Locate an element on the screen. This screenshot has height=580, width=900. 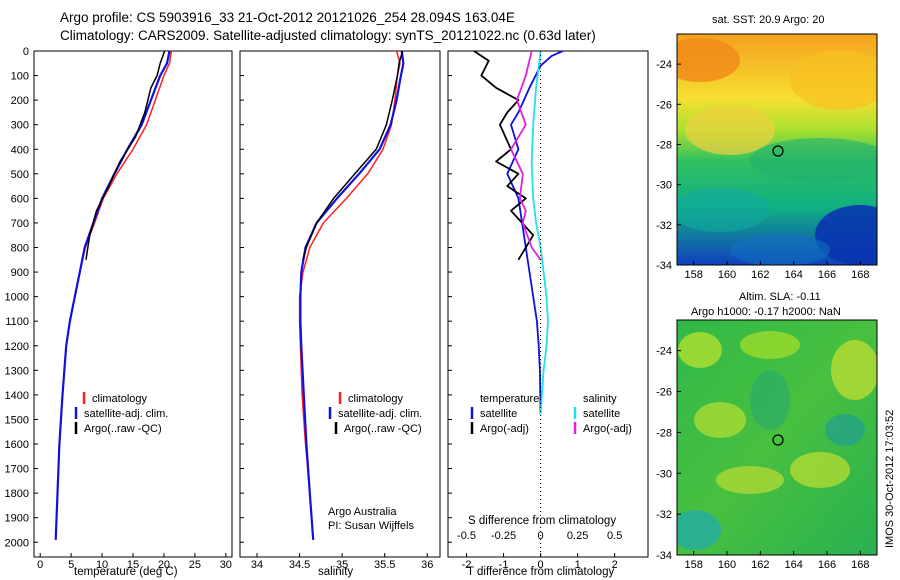
legend-temperature-heading: temperature is located at coordinates (509, 399).